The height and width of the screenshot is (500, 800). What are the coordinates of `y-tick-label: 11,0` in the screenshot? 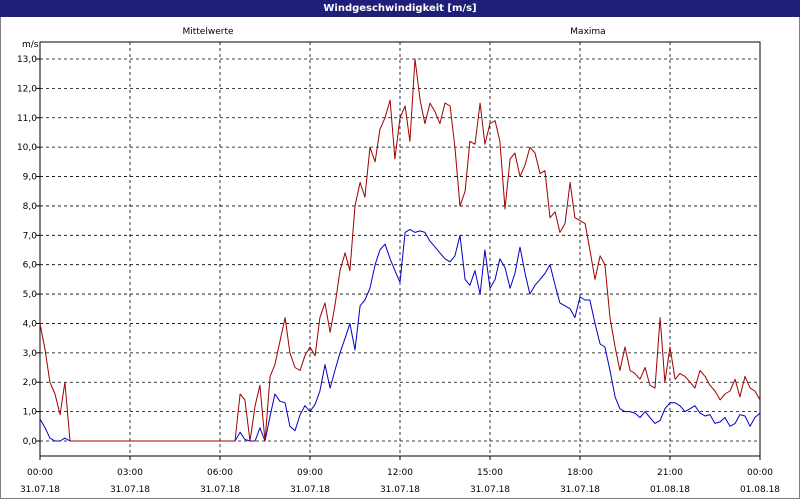 It's located at (27, 119).